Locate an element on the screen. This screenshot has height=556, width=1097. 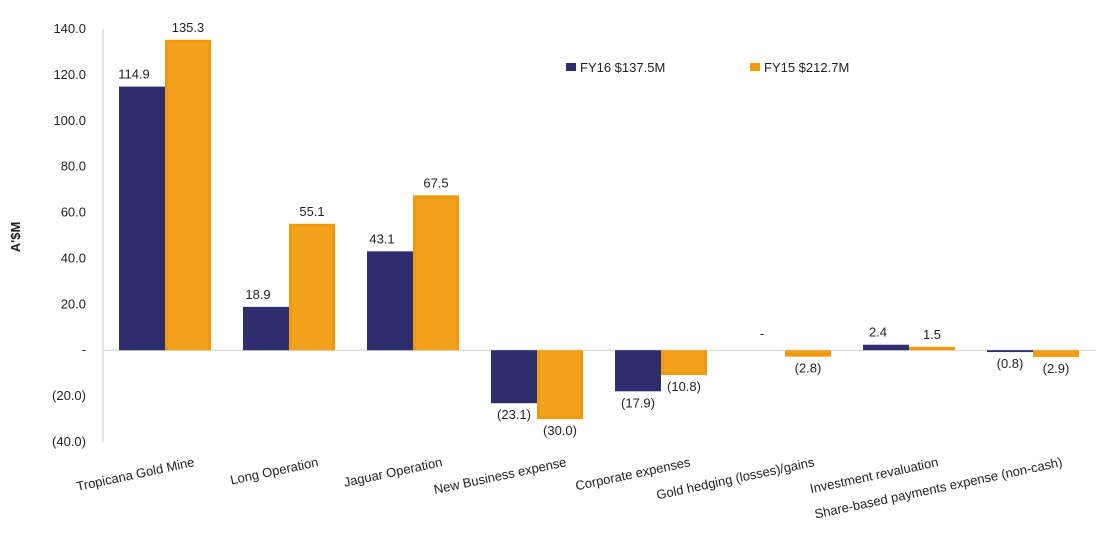
y-axis-title: A'$M is located at coordinates (15, 237).